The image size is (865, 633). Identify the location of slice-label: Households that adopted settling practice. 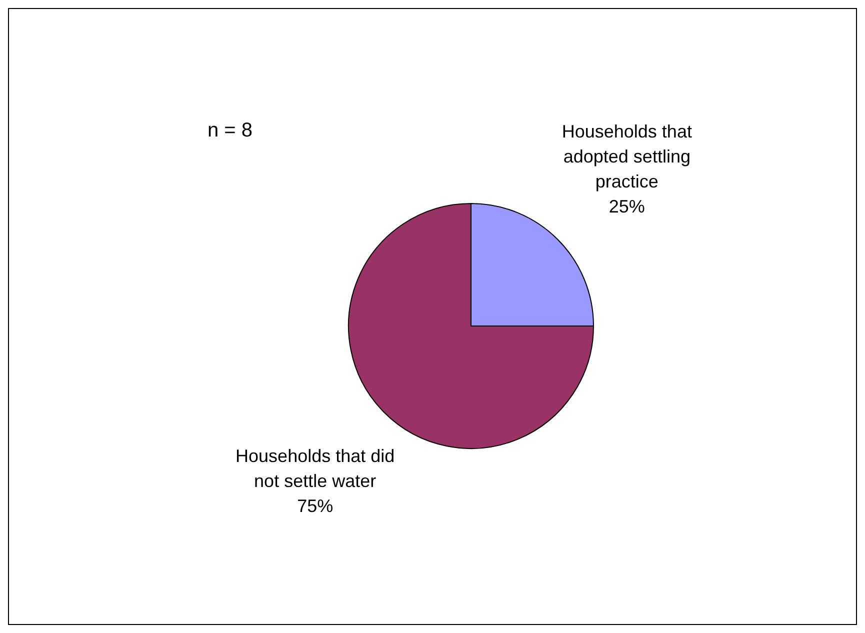
(627, 157).